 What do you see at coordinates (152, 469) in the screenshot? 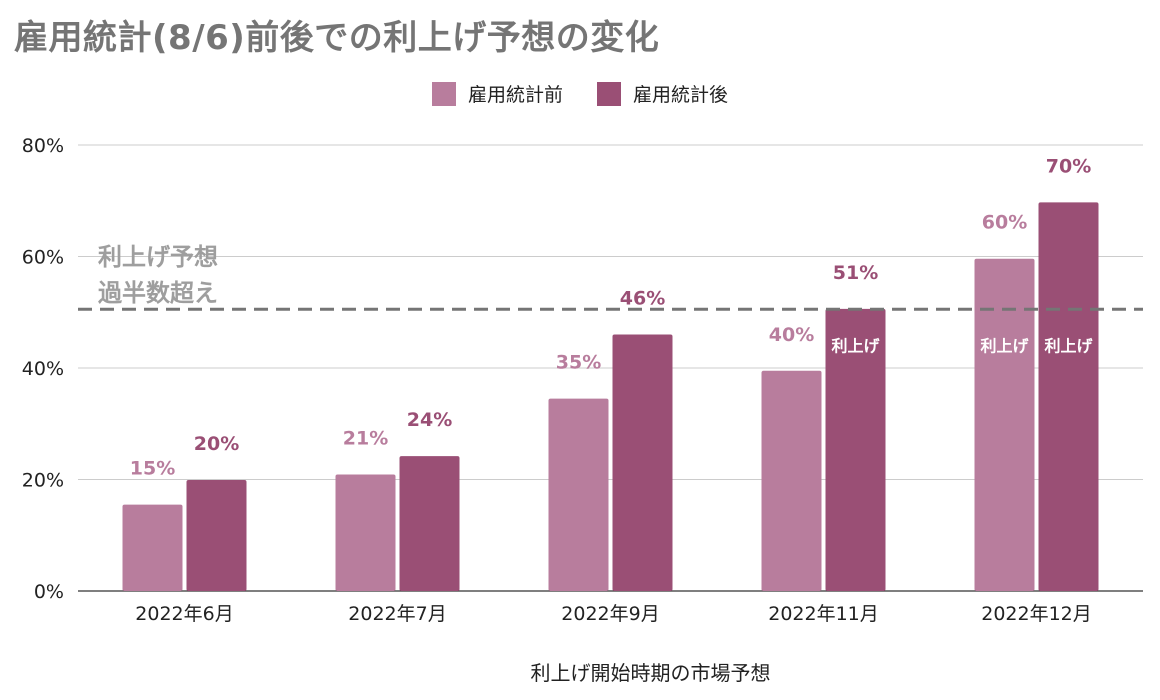
I see `data-label: 15%` at bounding box center [152, 469].